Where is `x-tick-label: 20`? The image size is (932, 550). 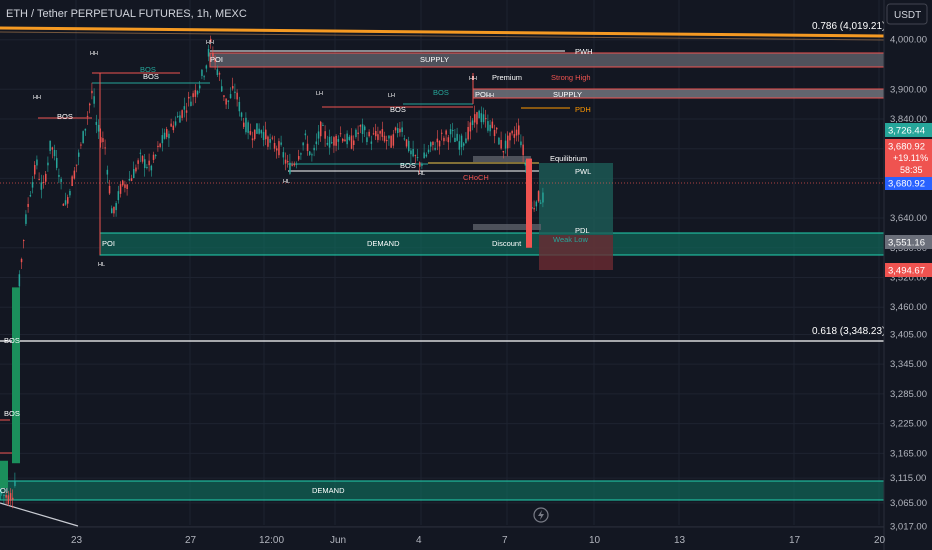
x-tick-label: 20 is located at coordinates (880, 540).